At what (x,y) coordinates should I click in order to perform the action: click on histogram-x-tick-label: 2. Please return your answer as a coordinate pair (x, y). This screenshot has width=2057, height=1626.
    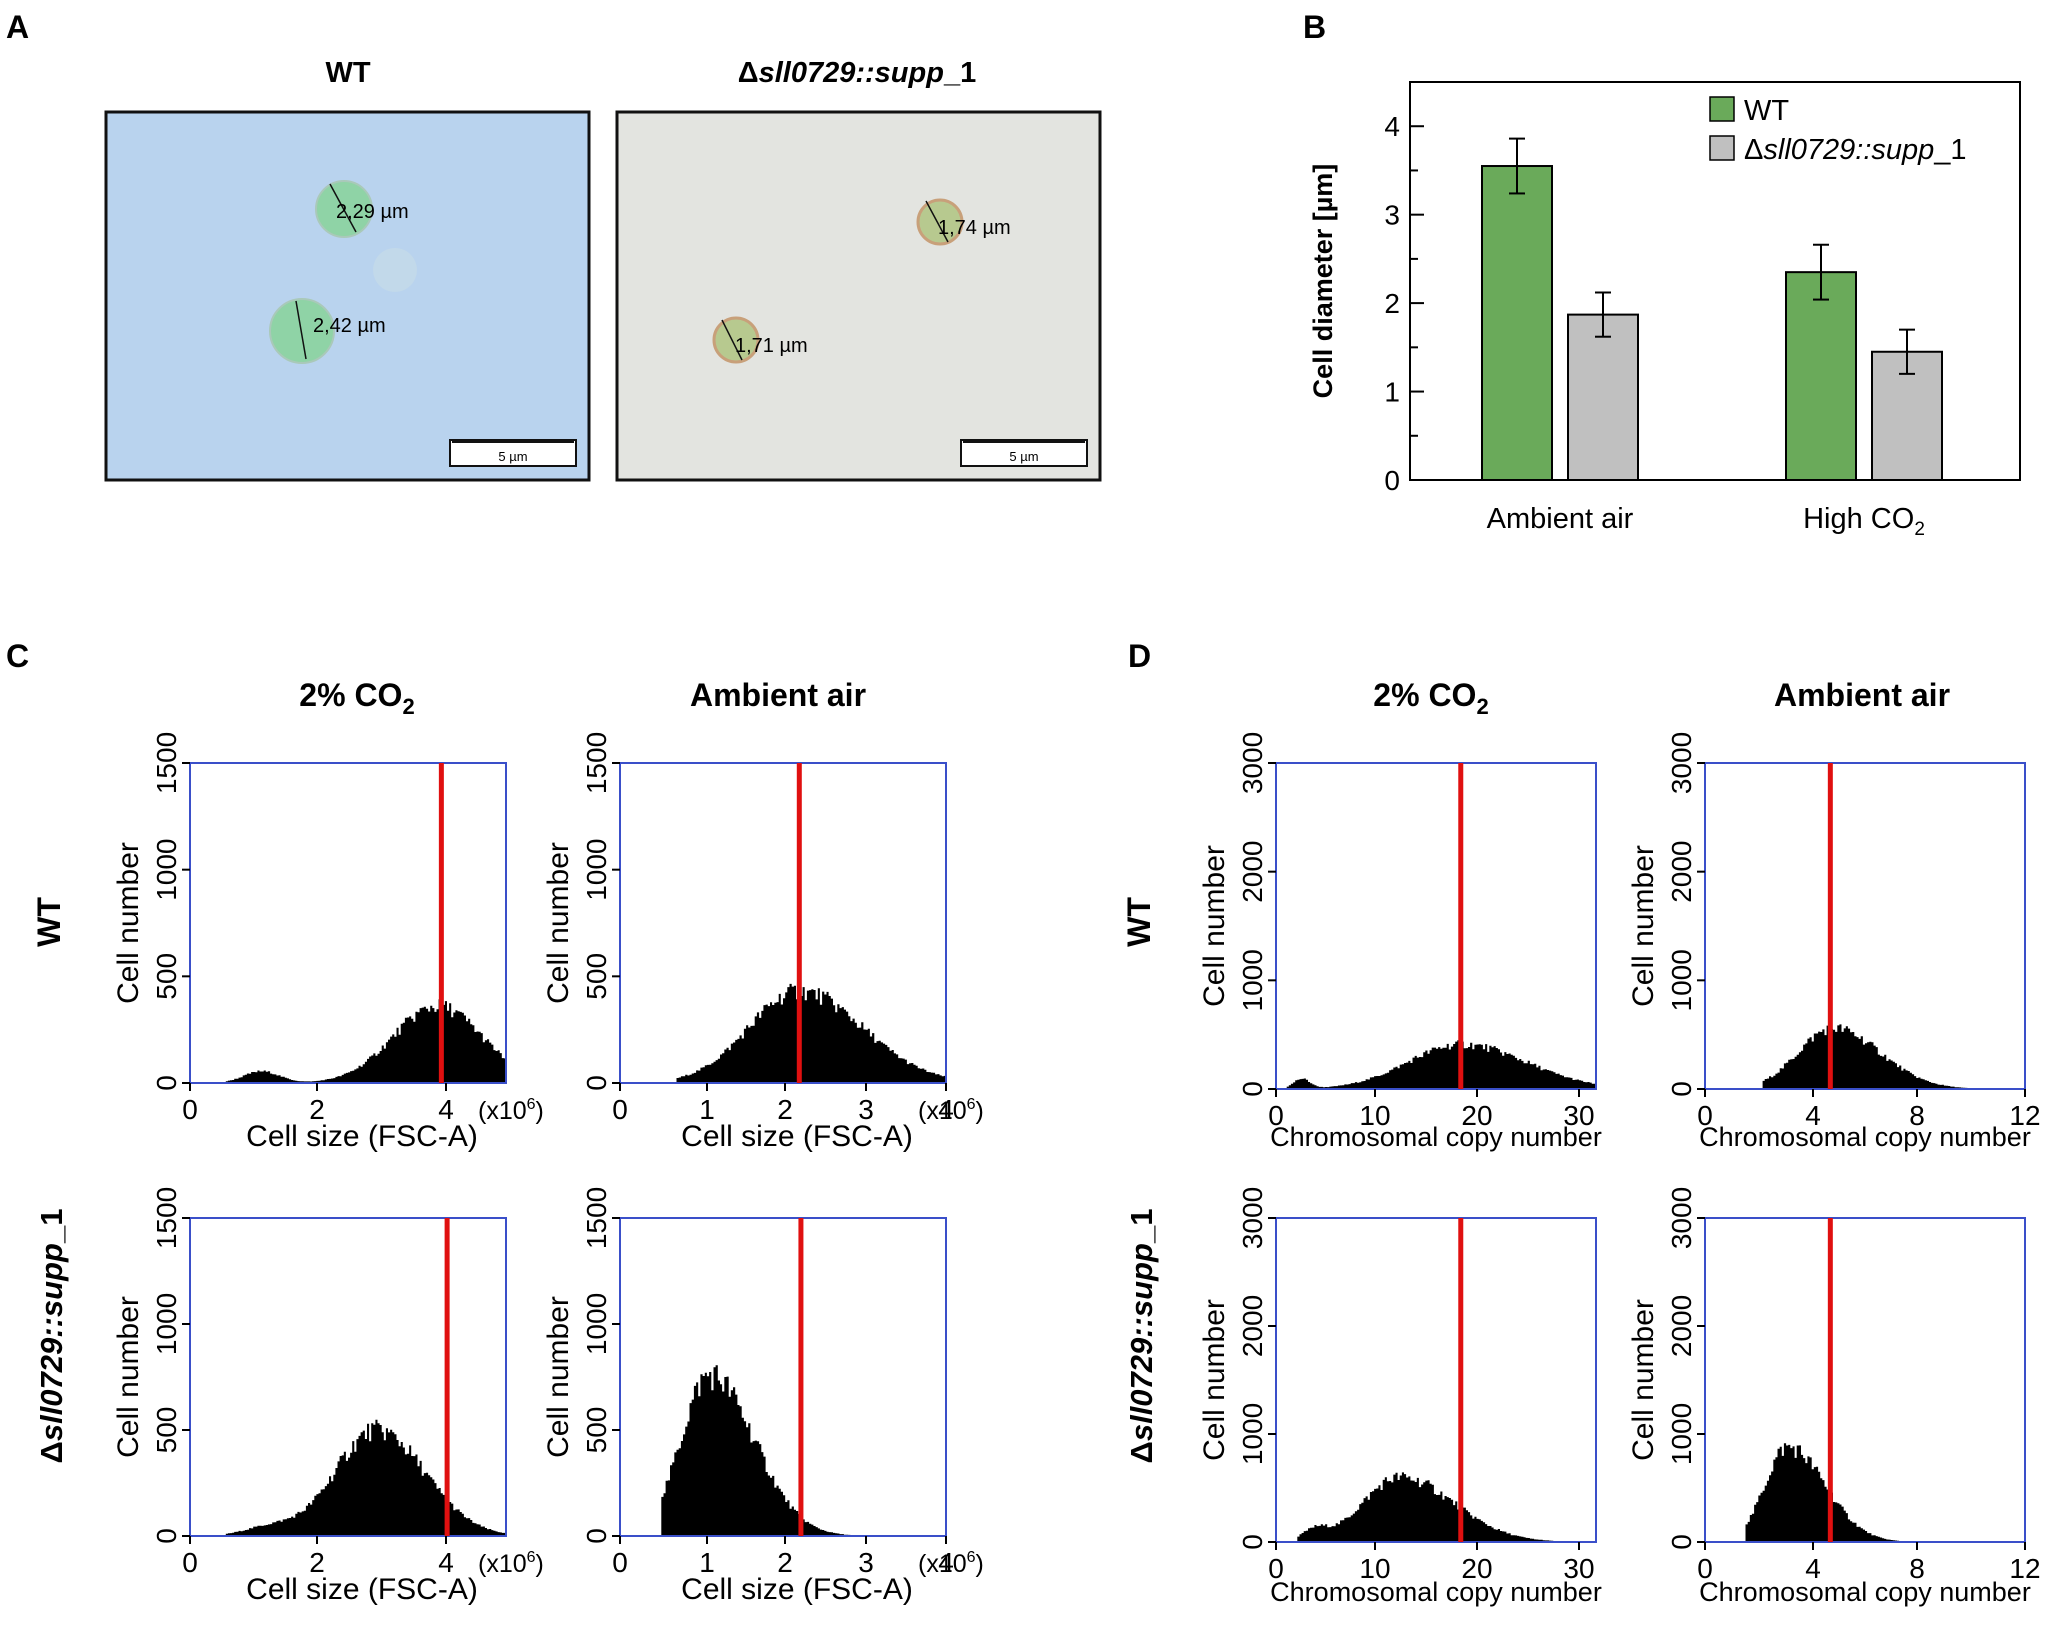
    Looking at the image, I should click on (785, 1562).